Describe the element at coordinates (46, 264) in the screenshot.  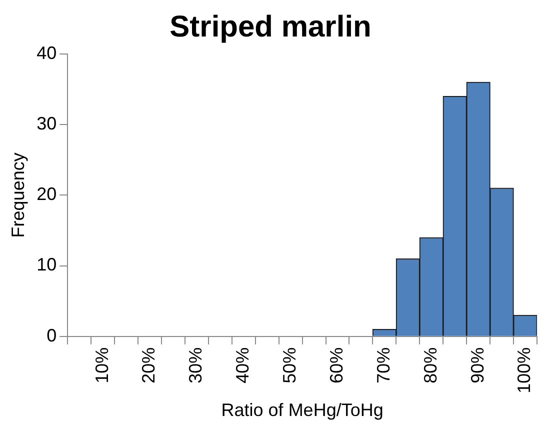
I see `y-tick-label: 10` at that location.